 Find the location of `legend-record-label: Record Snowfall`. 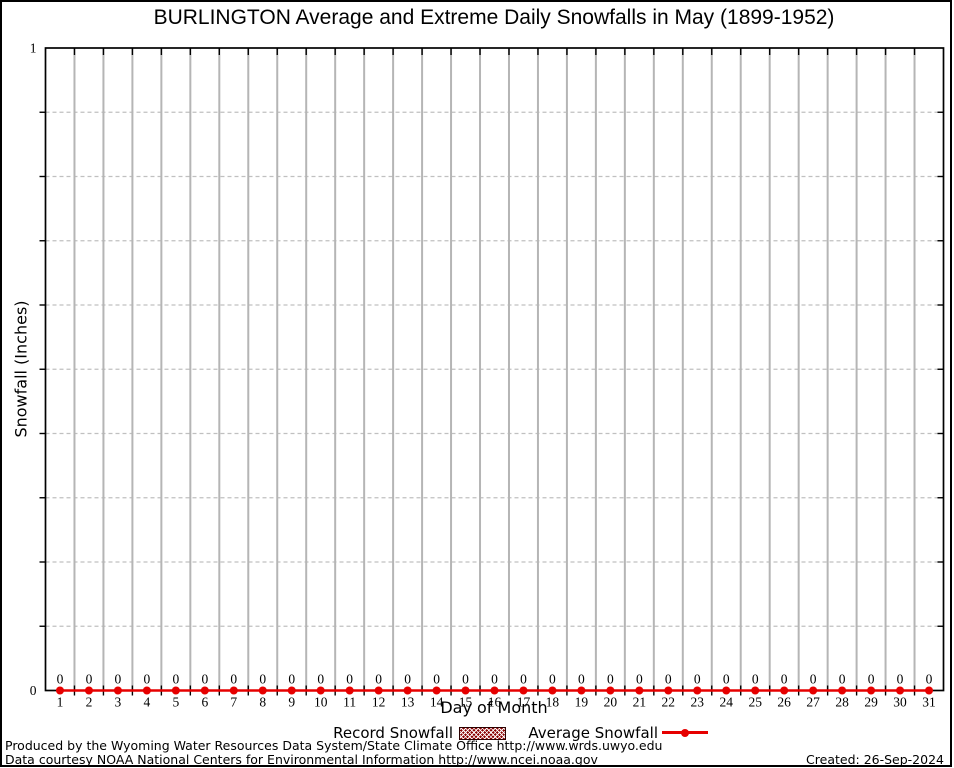

legend-record-label: Record Snowfall is located at coordinates (393, 733).